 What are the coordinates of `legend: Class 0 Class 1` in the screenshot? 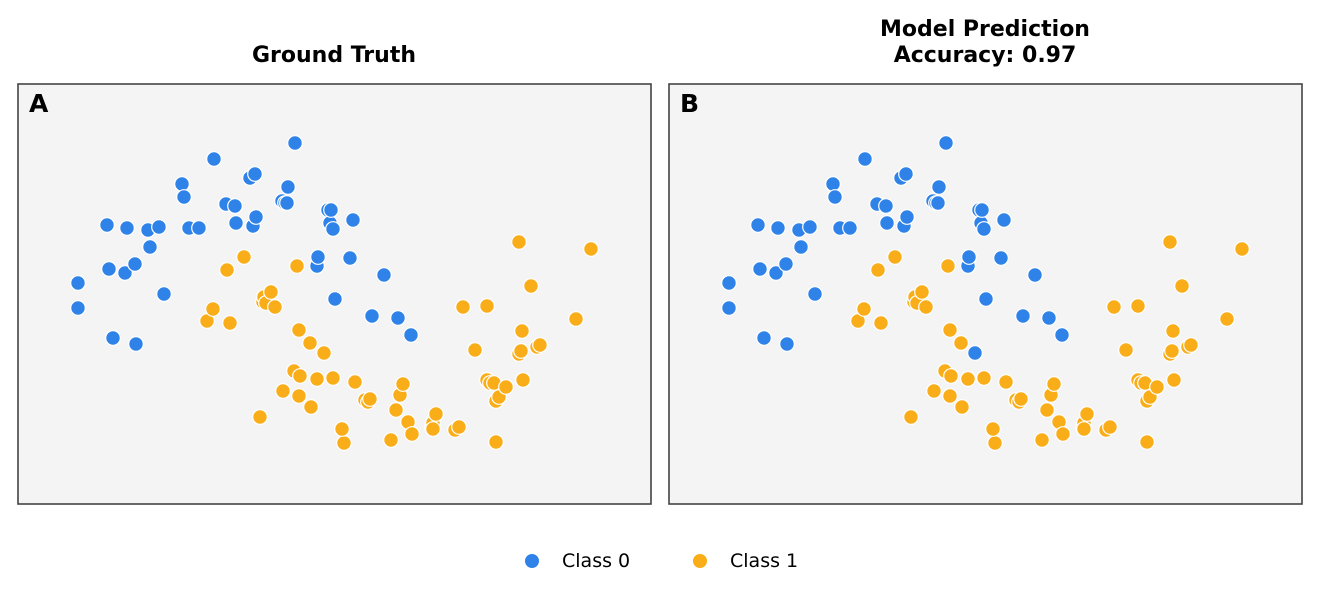 It's located at (660, 561).